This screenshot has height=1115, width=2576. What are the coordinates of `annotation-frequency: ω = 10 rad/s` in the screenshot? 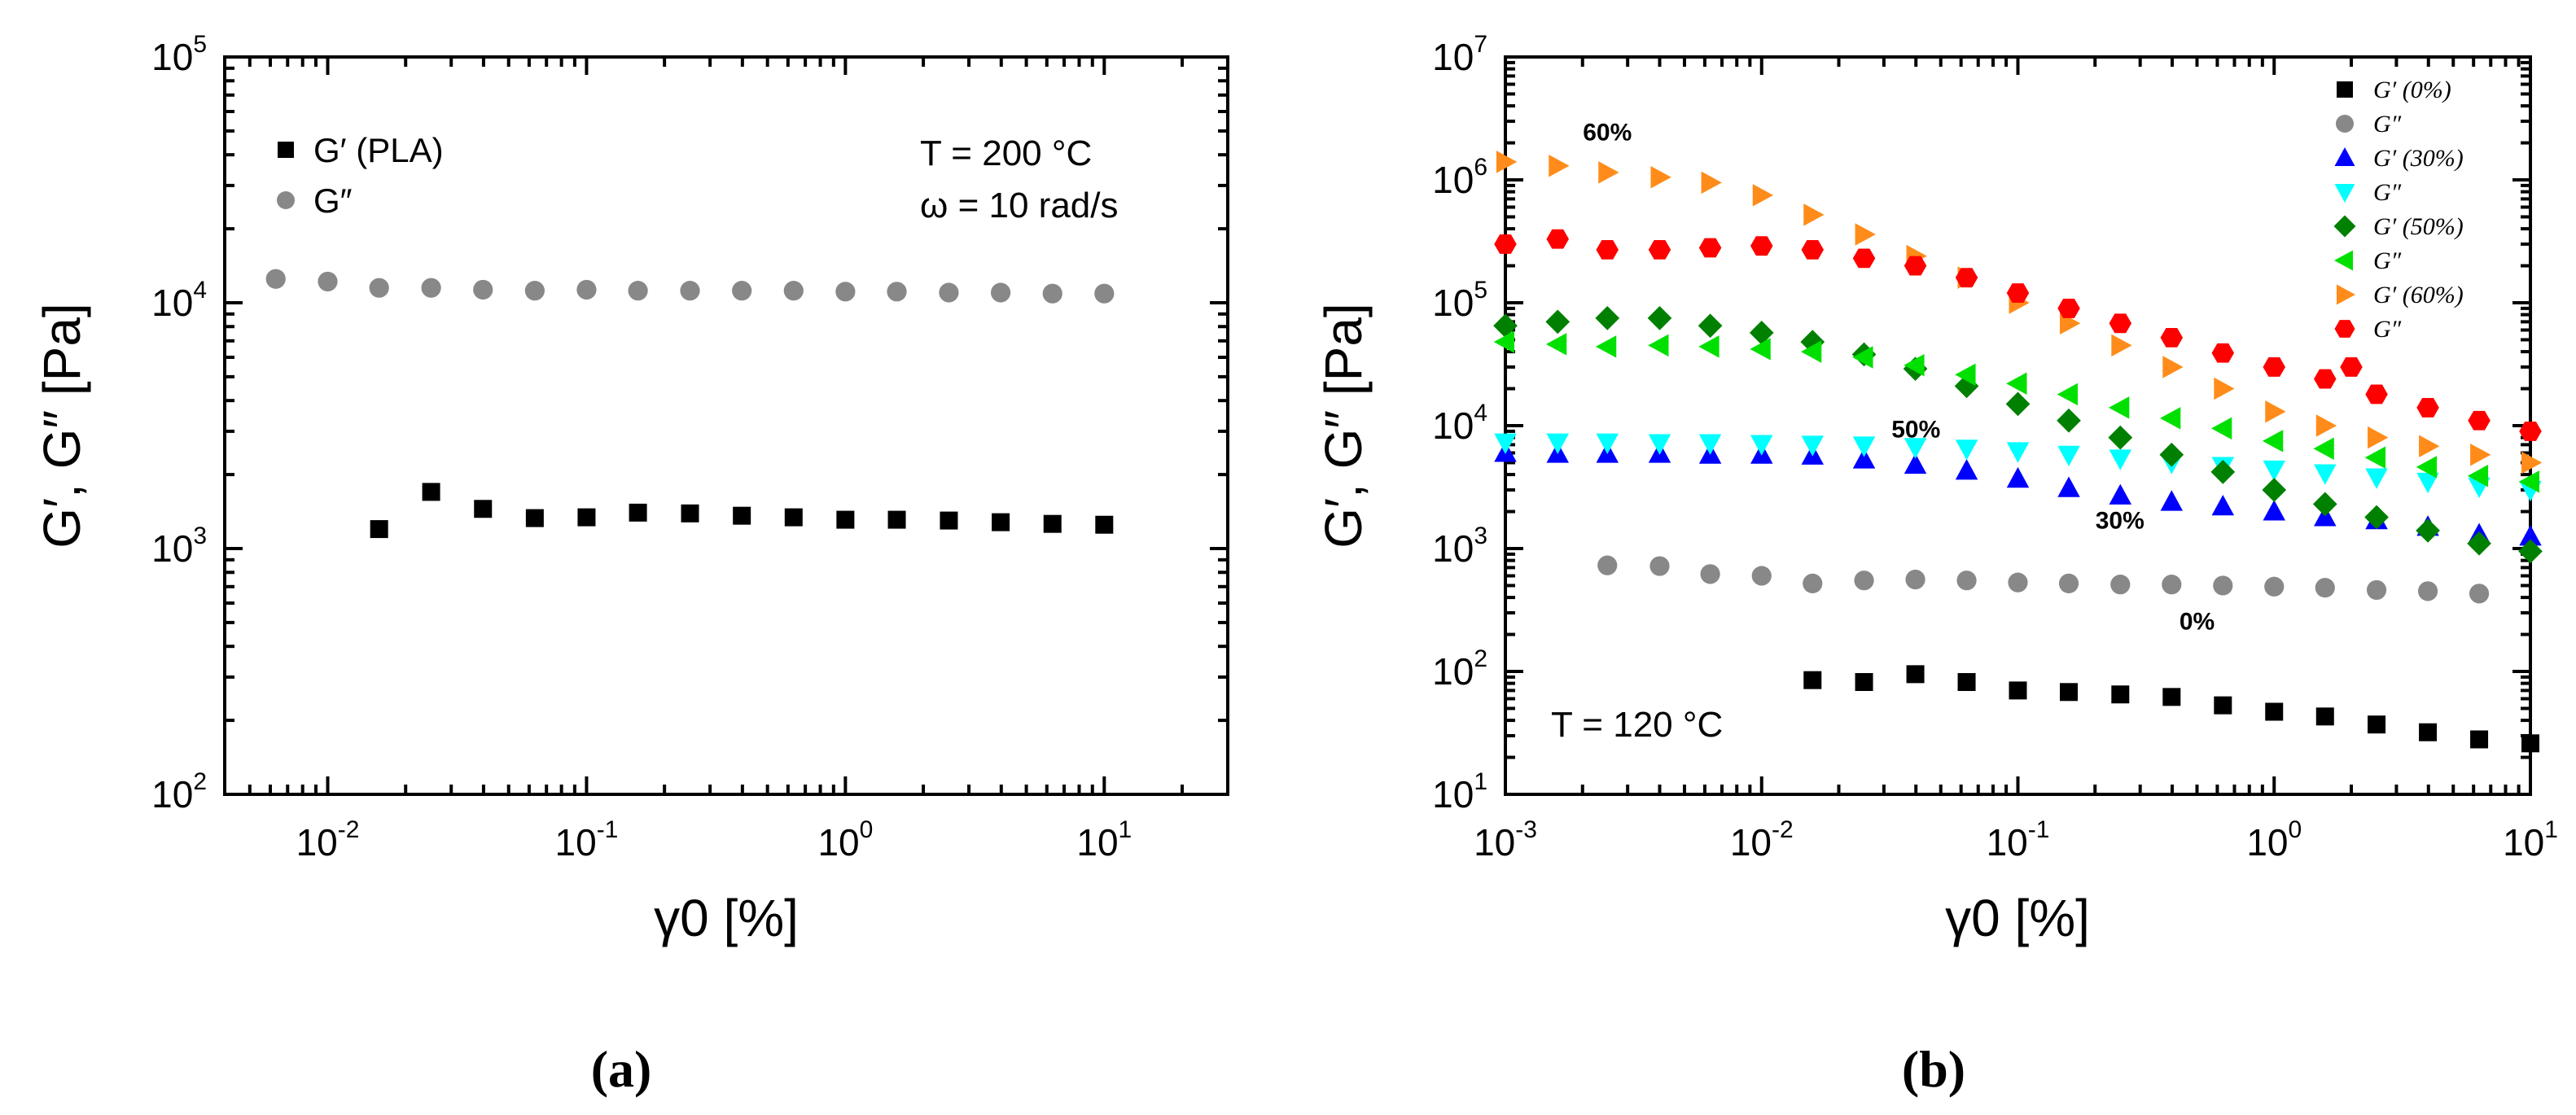 It's located at (1019, 205).